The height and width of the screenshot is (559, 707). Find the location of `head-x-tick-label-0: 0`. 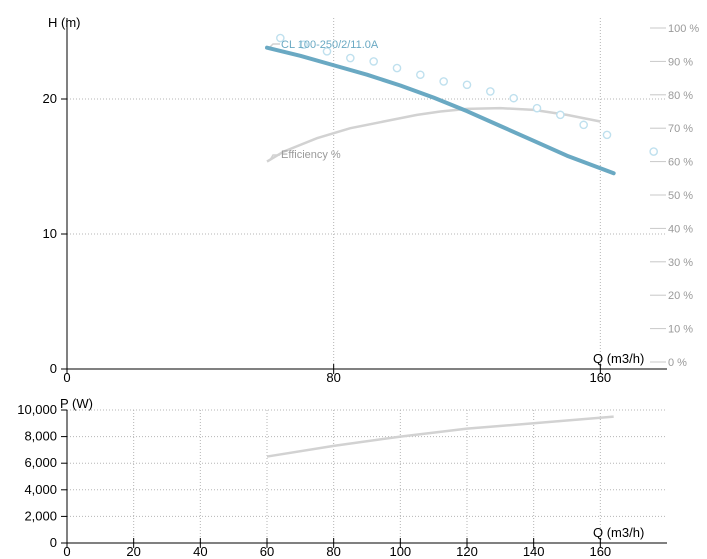

head-x-tick-label-0: 0 is located at coordinates (66, 377).